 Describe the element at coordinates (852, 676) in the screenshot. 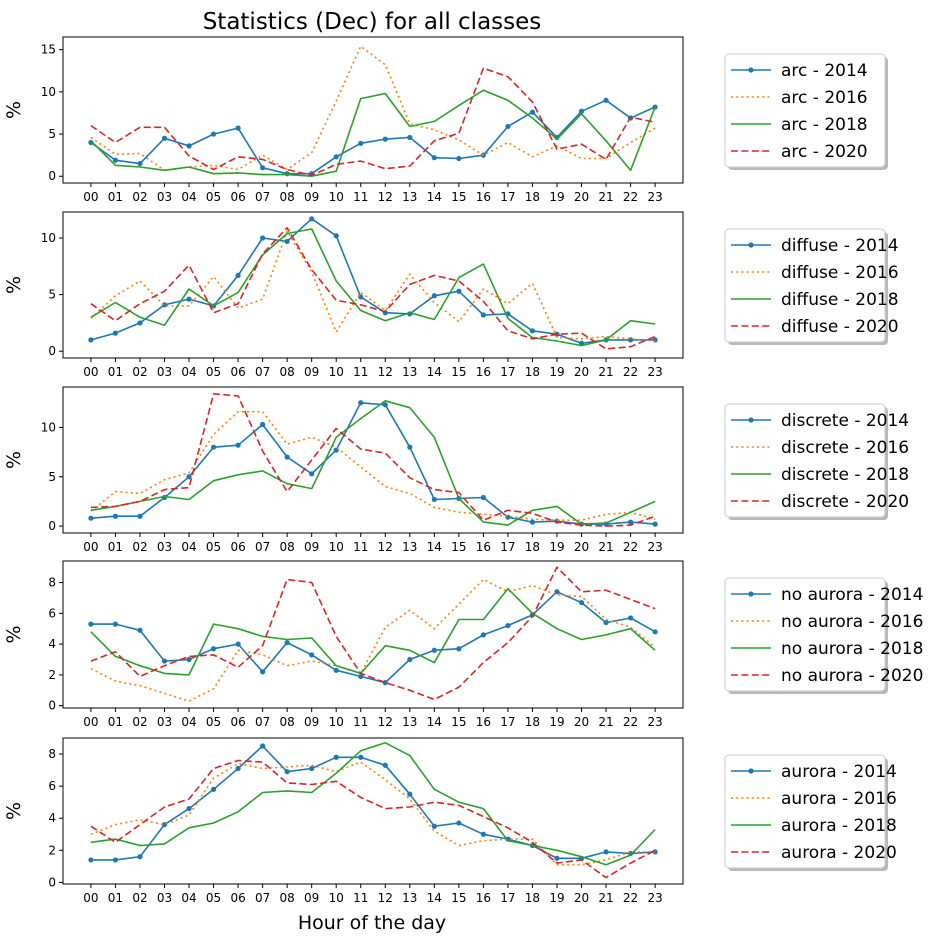

I see `legend-label: no aurora - 2020` at that location.